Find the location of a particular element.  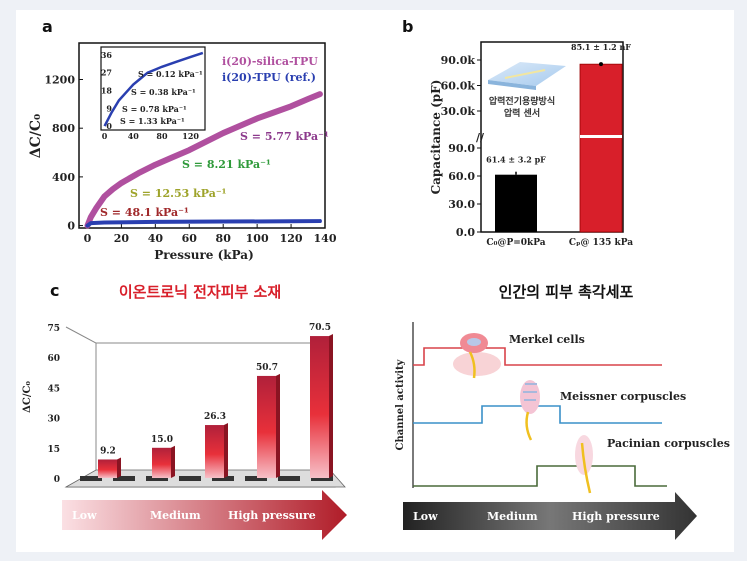

inset-annotation-3: S = 1.33 kPa⁻¹ is located at coordinates (152, 121).